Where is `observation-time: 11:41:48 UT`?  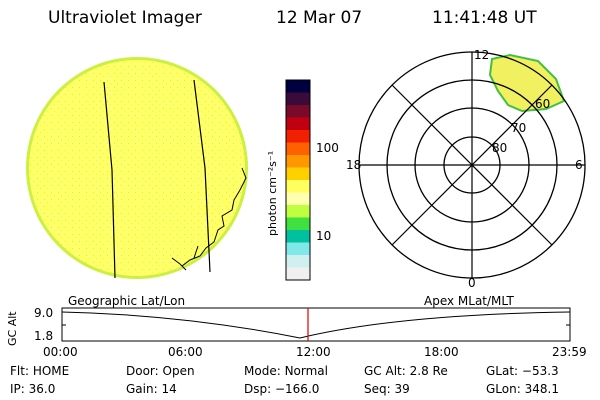
observation-time: 11:41:48 UT is located at coordinates (484, 18).